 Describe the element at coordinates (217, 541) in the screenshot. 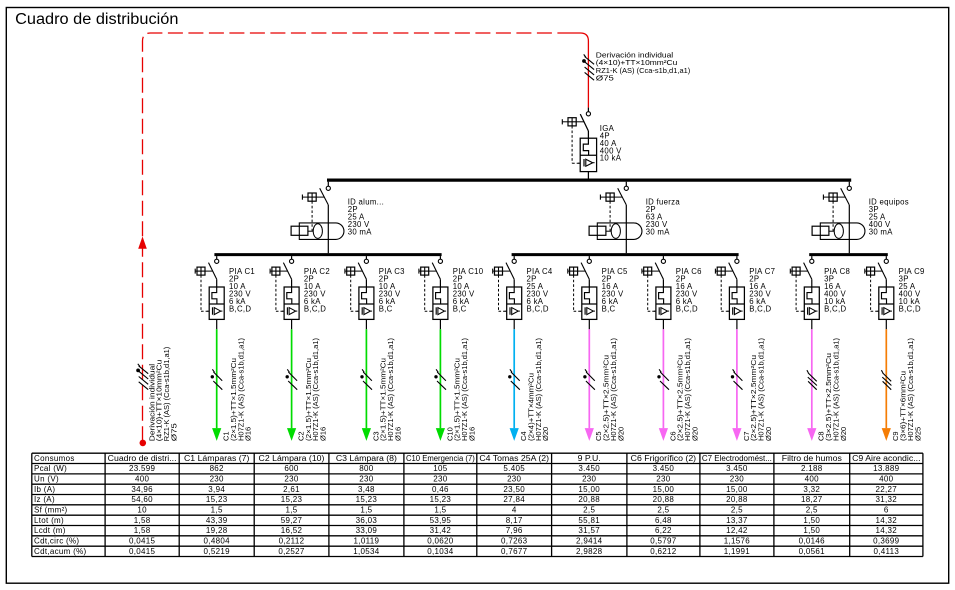

I see `svg-text: 0,4804` at that location.